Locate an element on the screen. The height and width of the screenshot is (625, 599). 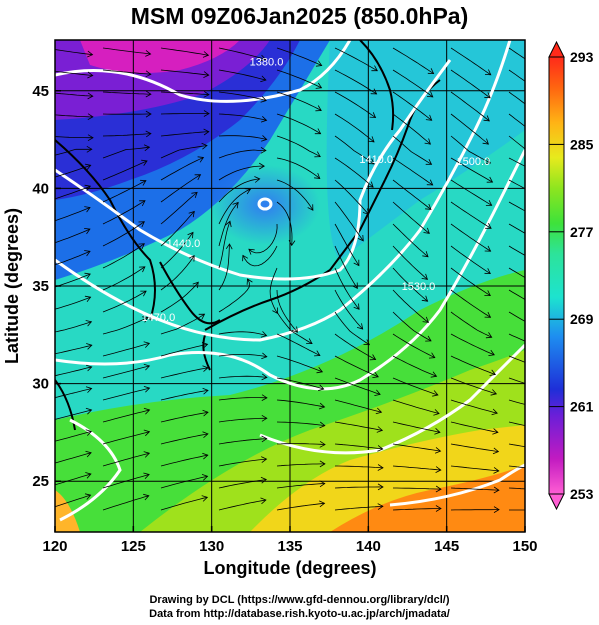
colorbar-tick-label: 253 is located at coordinates (582, 494).